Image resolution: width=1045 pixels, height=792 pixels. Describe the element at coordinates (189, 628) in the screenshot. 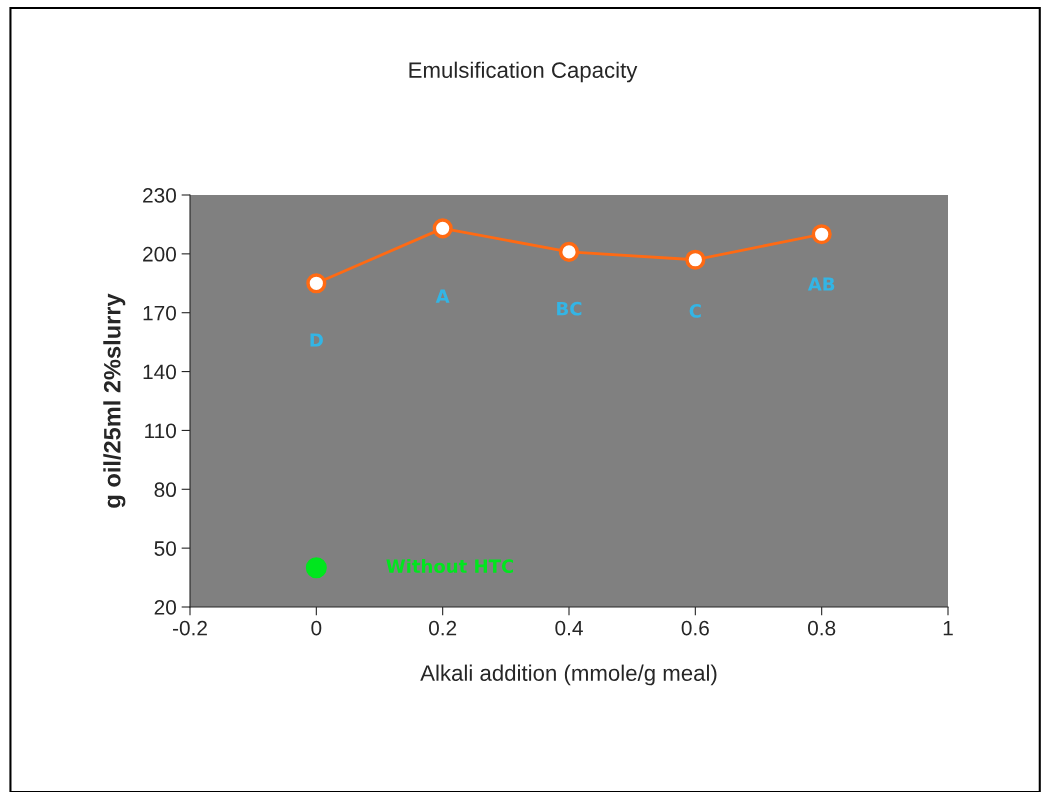

I see `x-tick-label: -0.2` at that location.